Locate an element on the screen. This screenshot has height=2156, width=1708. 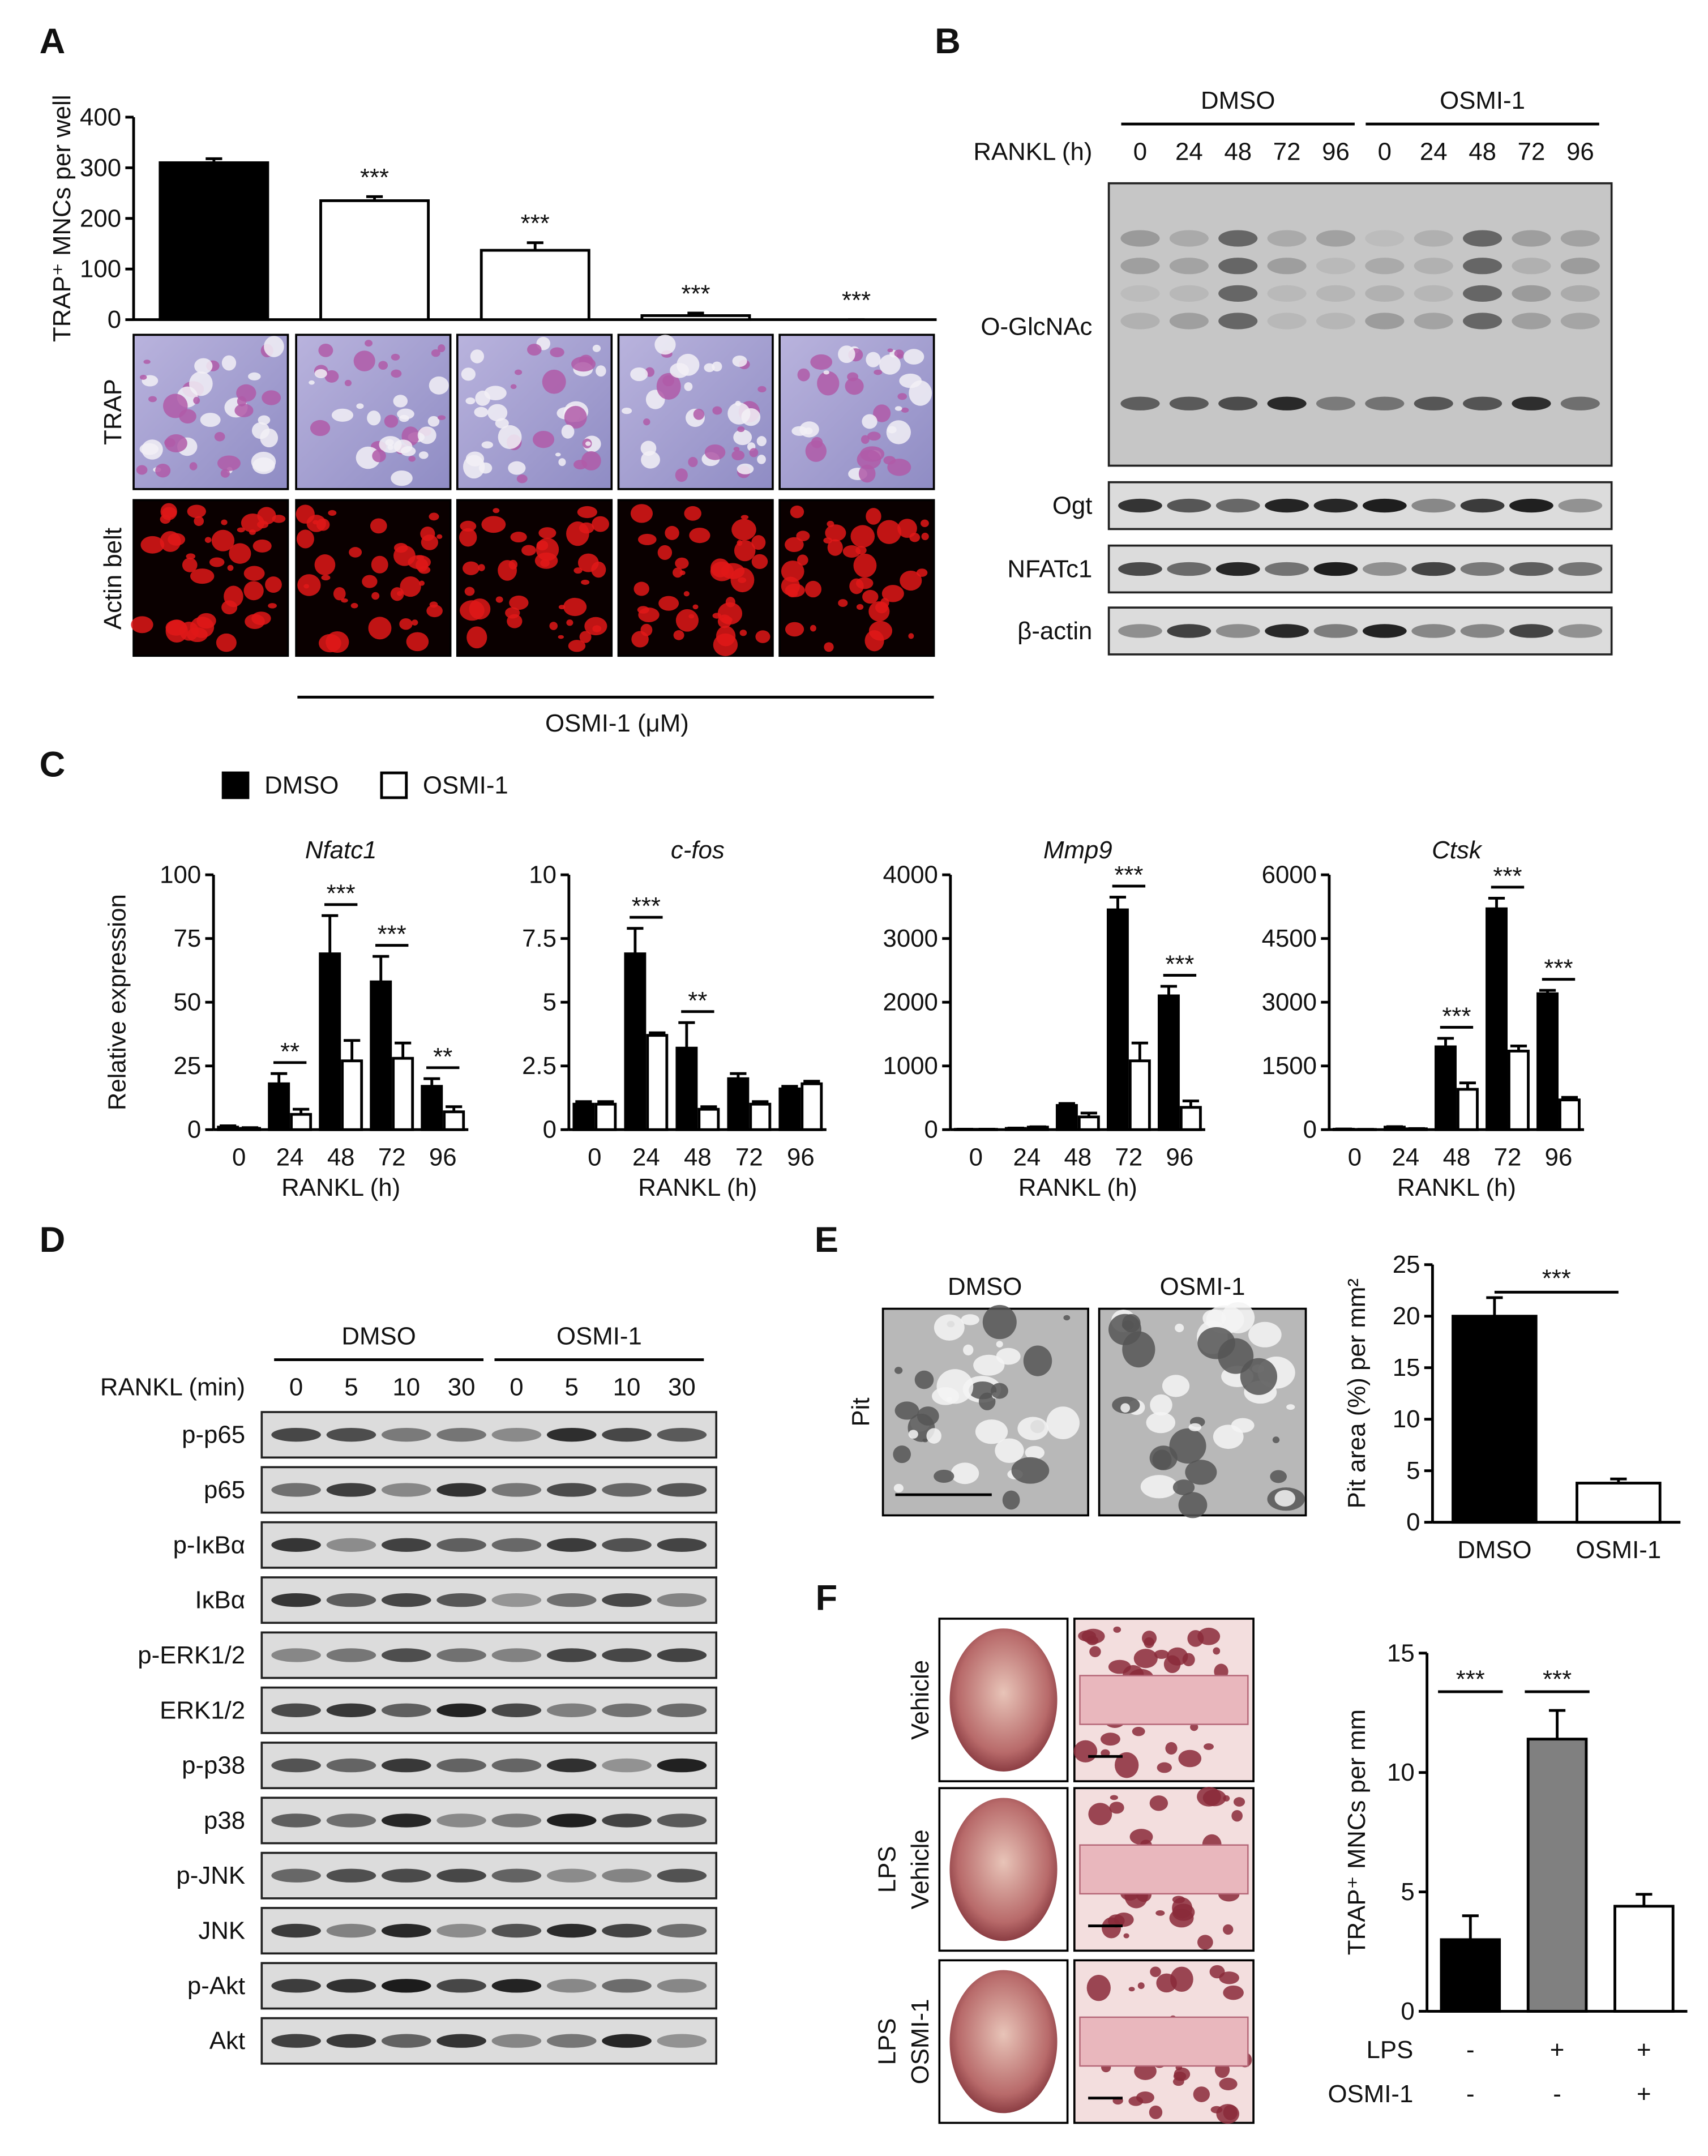
row-label: LPS is located at coordinates (887, 2041).